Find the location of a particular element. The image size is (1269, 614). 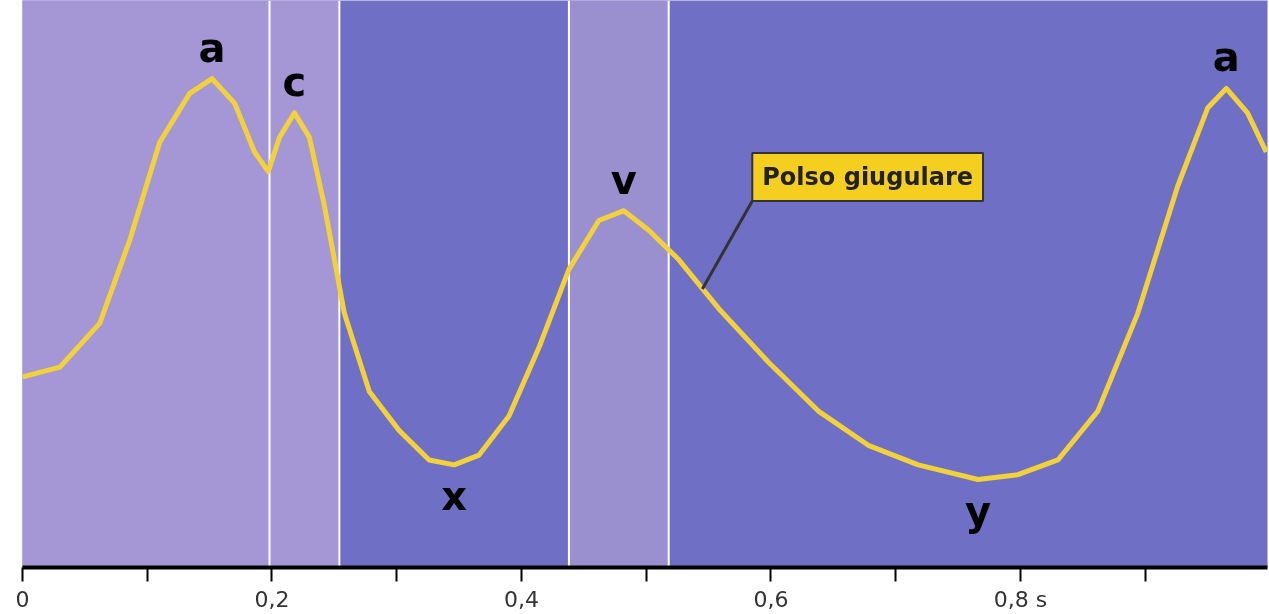

x-tick-label: 0,8 s is located at coordinates (1020, 599).